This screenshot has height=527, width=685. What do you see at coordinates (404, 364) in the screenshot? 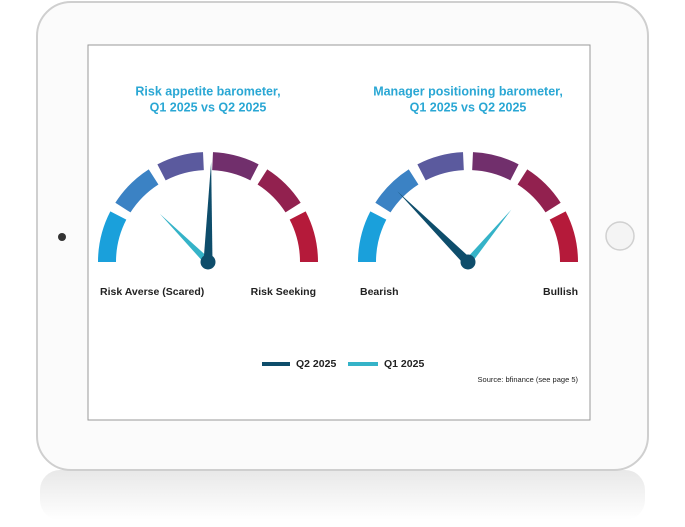
I see `legend-label: Q1 2025` at bounding box center [404, 364].